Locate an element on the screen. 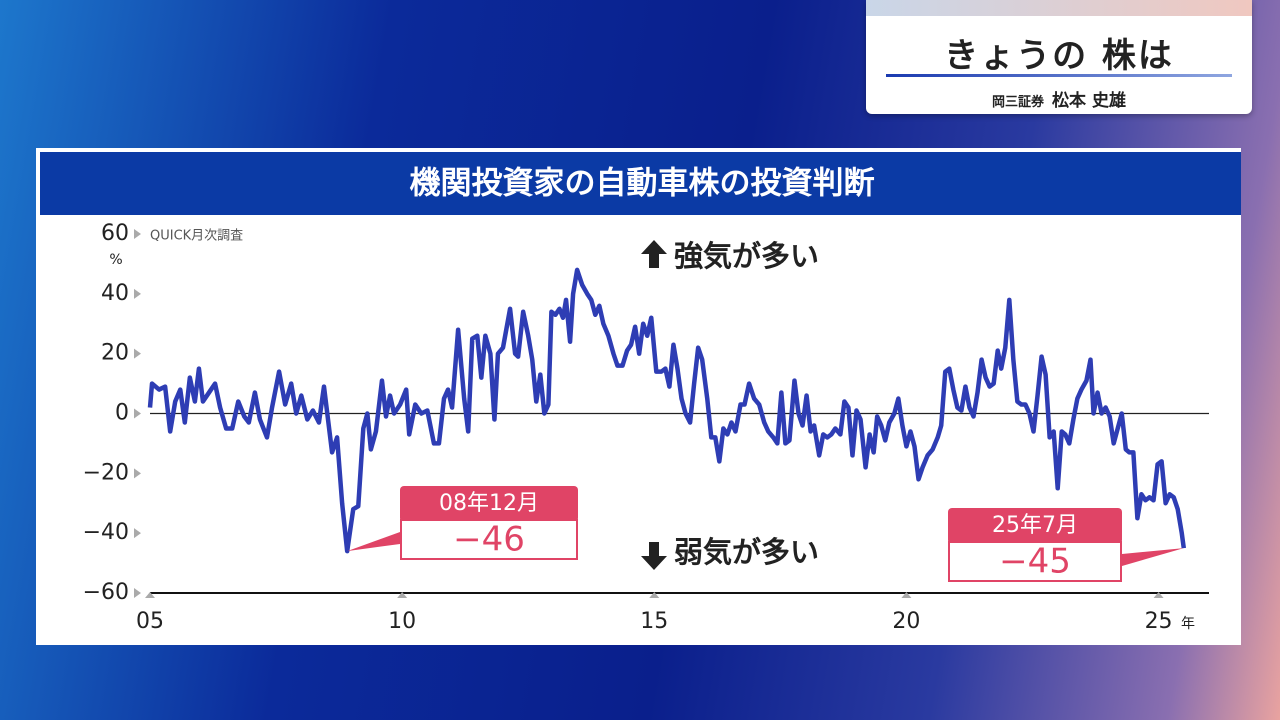  guest-name: 松本 史雄 is located at coordinates (1089, 101).